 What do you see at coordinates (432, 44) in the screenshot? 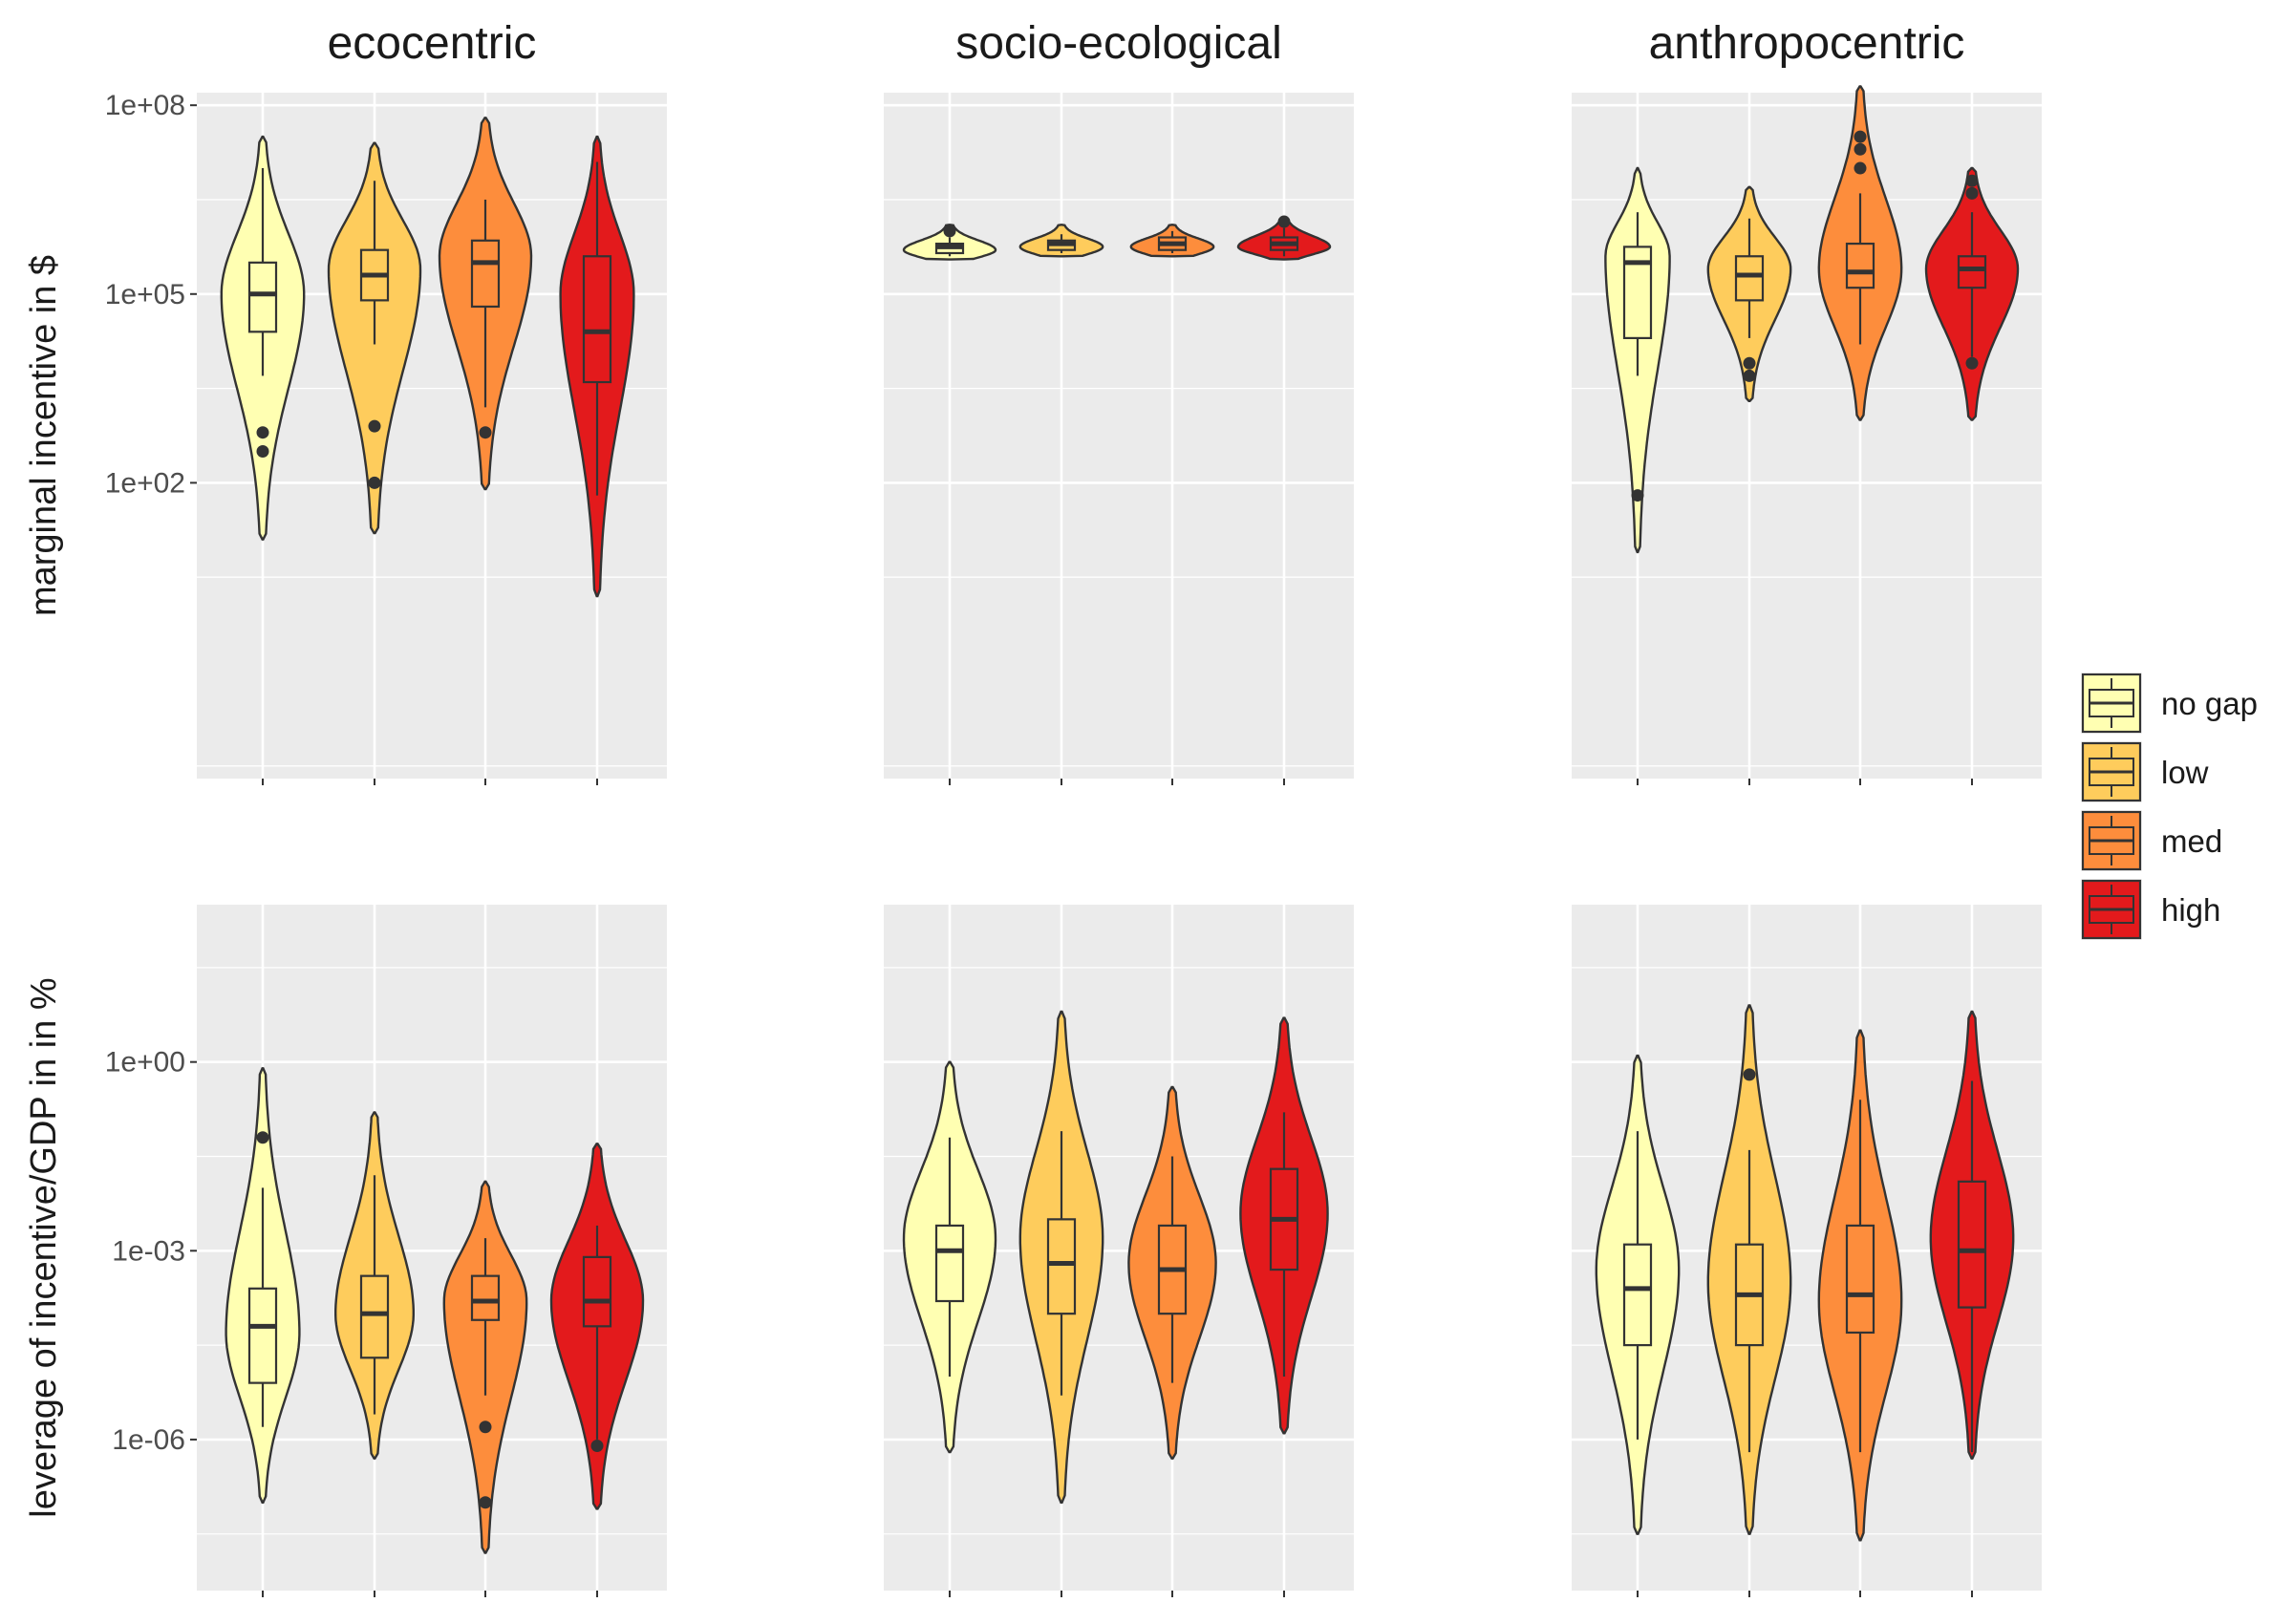
I see `facet-title-ecocentric: ecocentric` at bounding box center [432, 44].